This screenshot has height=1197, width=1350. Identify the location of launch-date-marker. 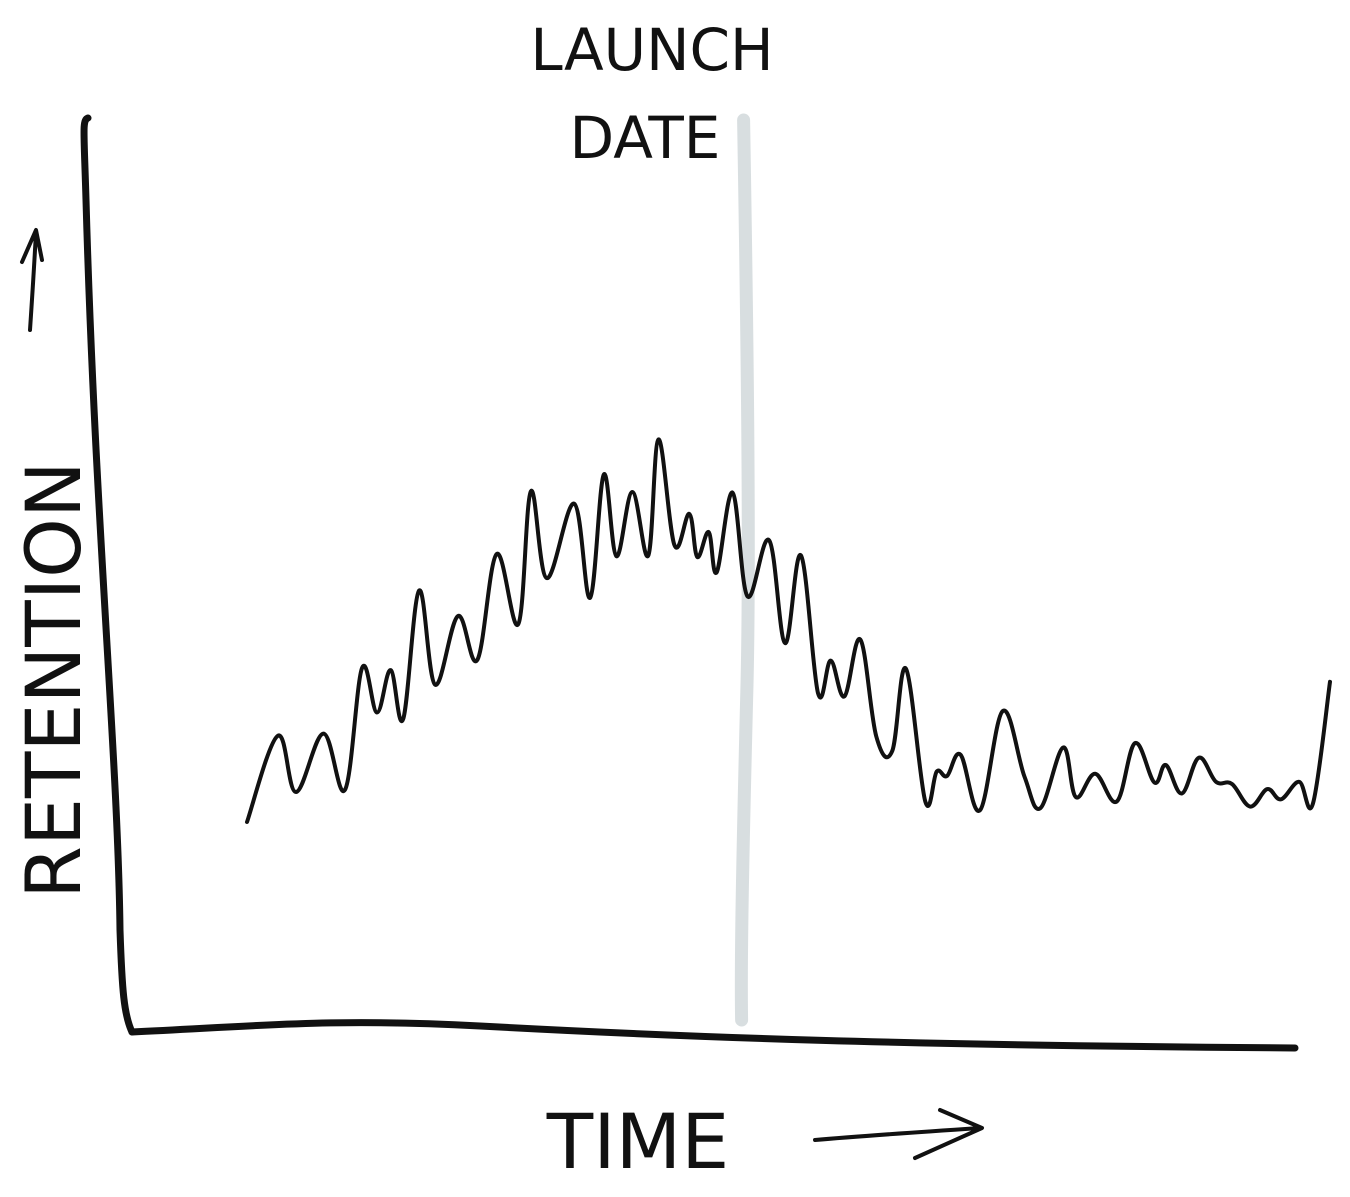
(744, 570).